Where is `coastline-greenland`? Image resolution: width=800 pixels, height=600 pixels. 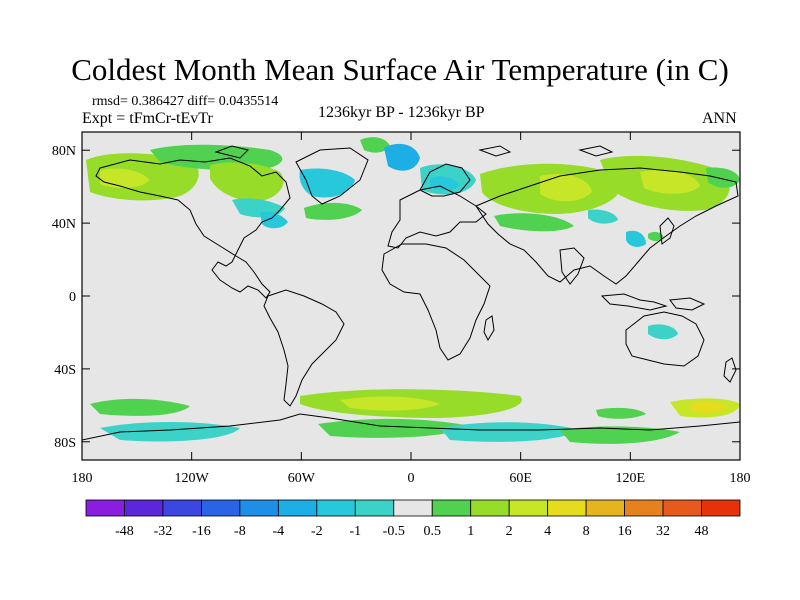 coastline-greenland is located at coordinates (332, 176).